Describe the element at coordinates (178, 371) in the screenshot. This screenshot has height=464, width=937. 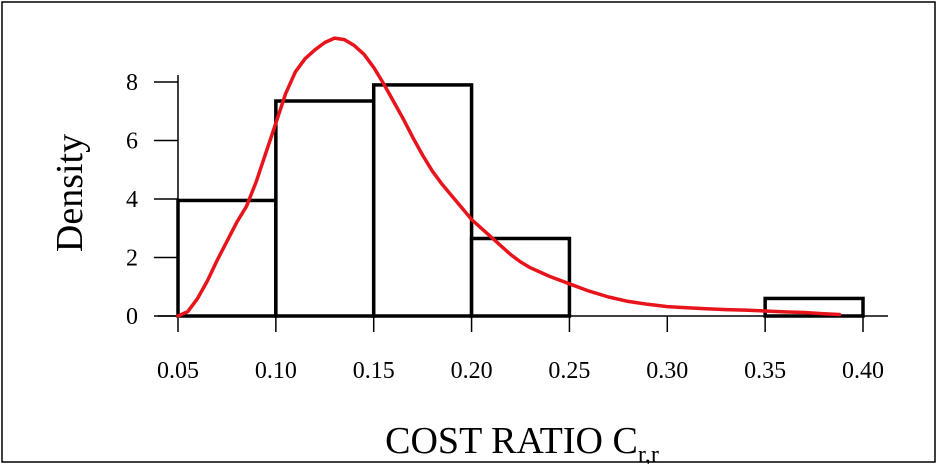
I see `x-tick-label: 0.05` at that location.